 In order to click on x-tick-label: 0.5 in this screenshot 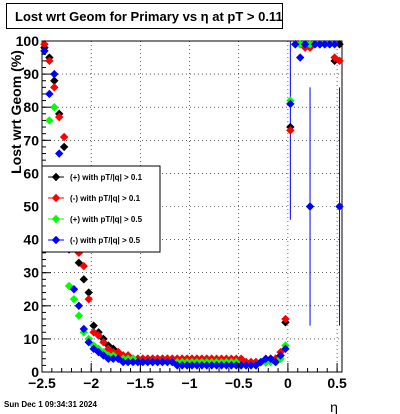, I will do `click(337, 383)`.